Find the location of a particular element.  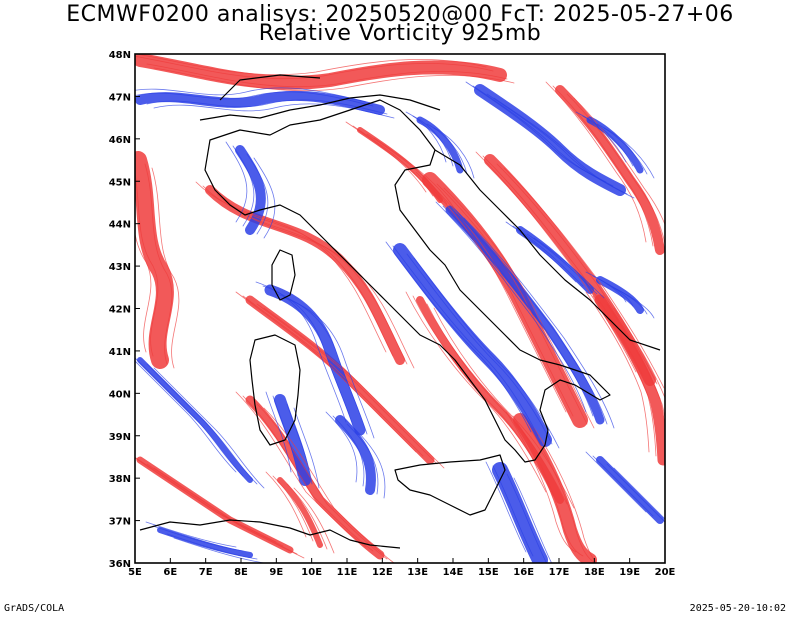

lon-label: 5E is located at coordinates (135, 572).